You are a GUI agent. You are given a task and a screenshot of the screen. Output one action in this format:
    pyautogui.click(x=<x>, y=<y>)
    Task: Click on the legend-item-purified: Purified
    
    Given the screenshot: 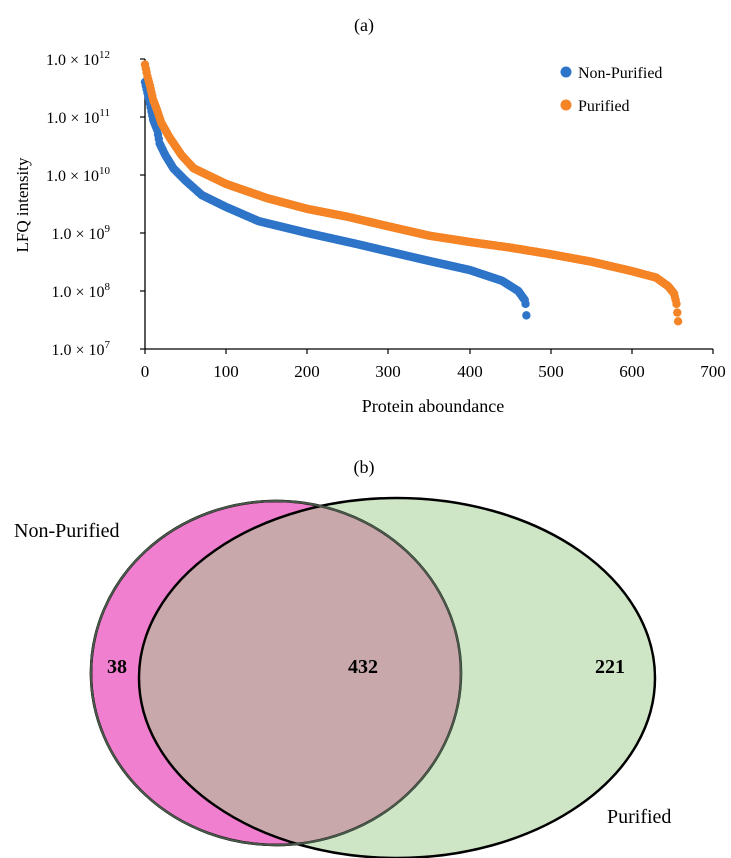 What is the action you would take?
    pyautogui.click(x=595, y=106)
    